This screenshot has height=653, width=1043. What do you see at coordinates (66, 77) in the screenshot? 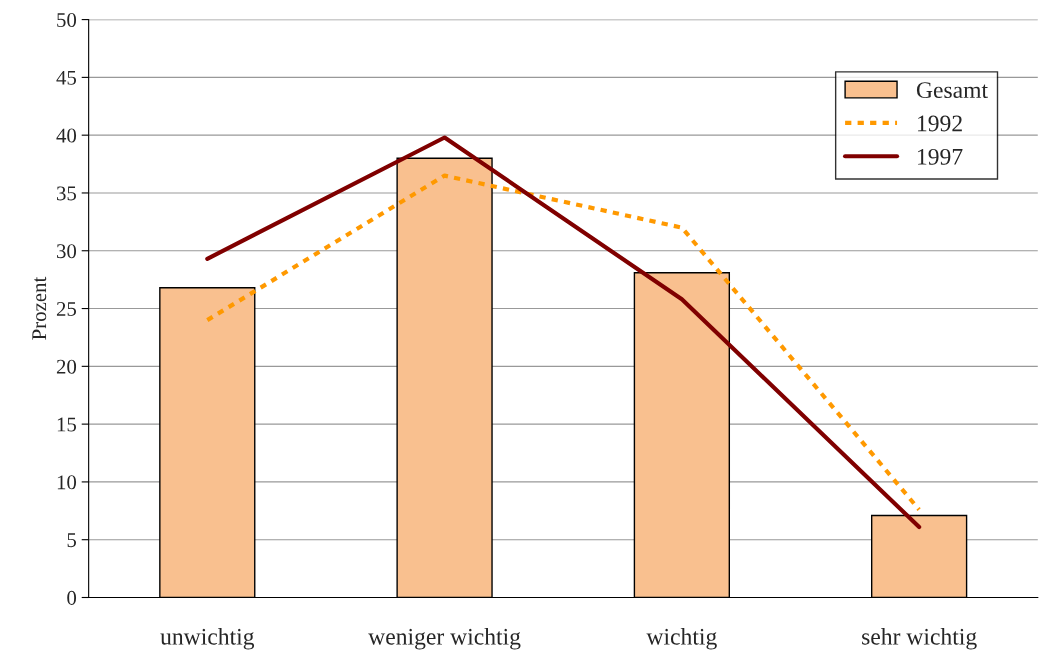
I see `y-tick-label: 45` at bounding box center [66, 77].